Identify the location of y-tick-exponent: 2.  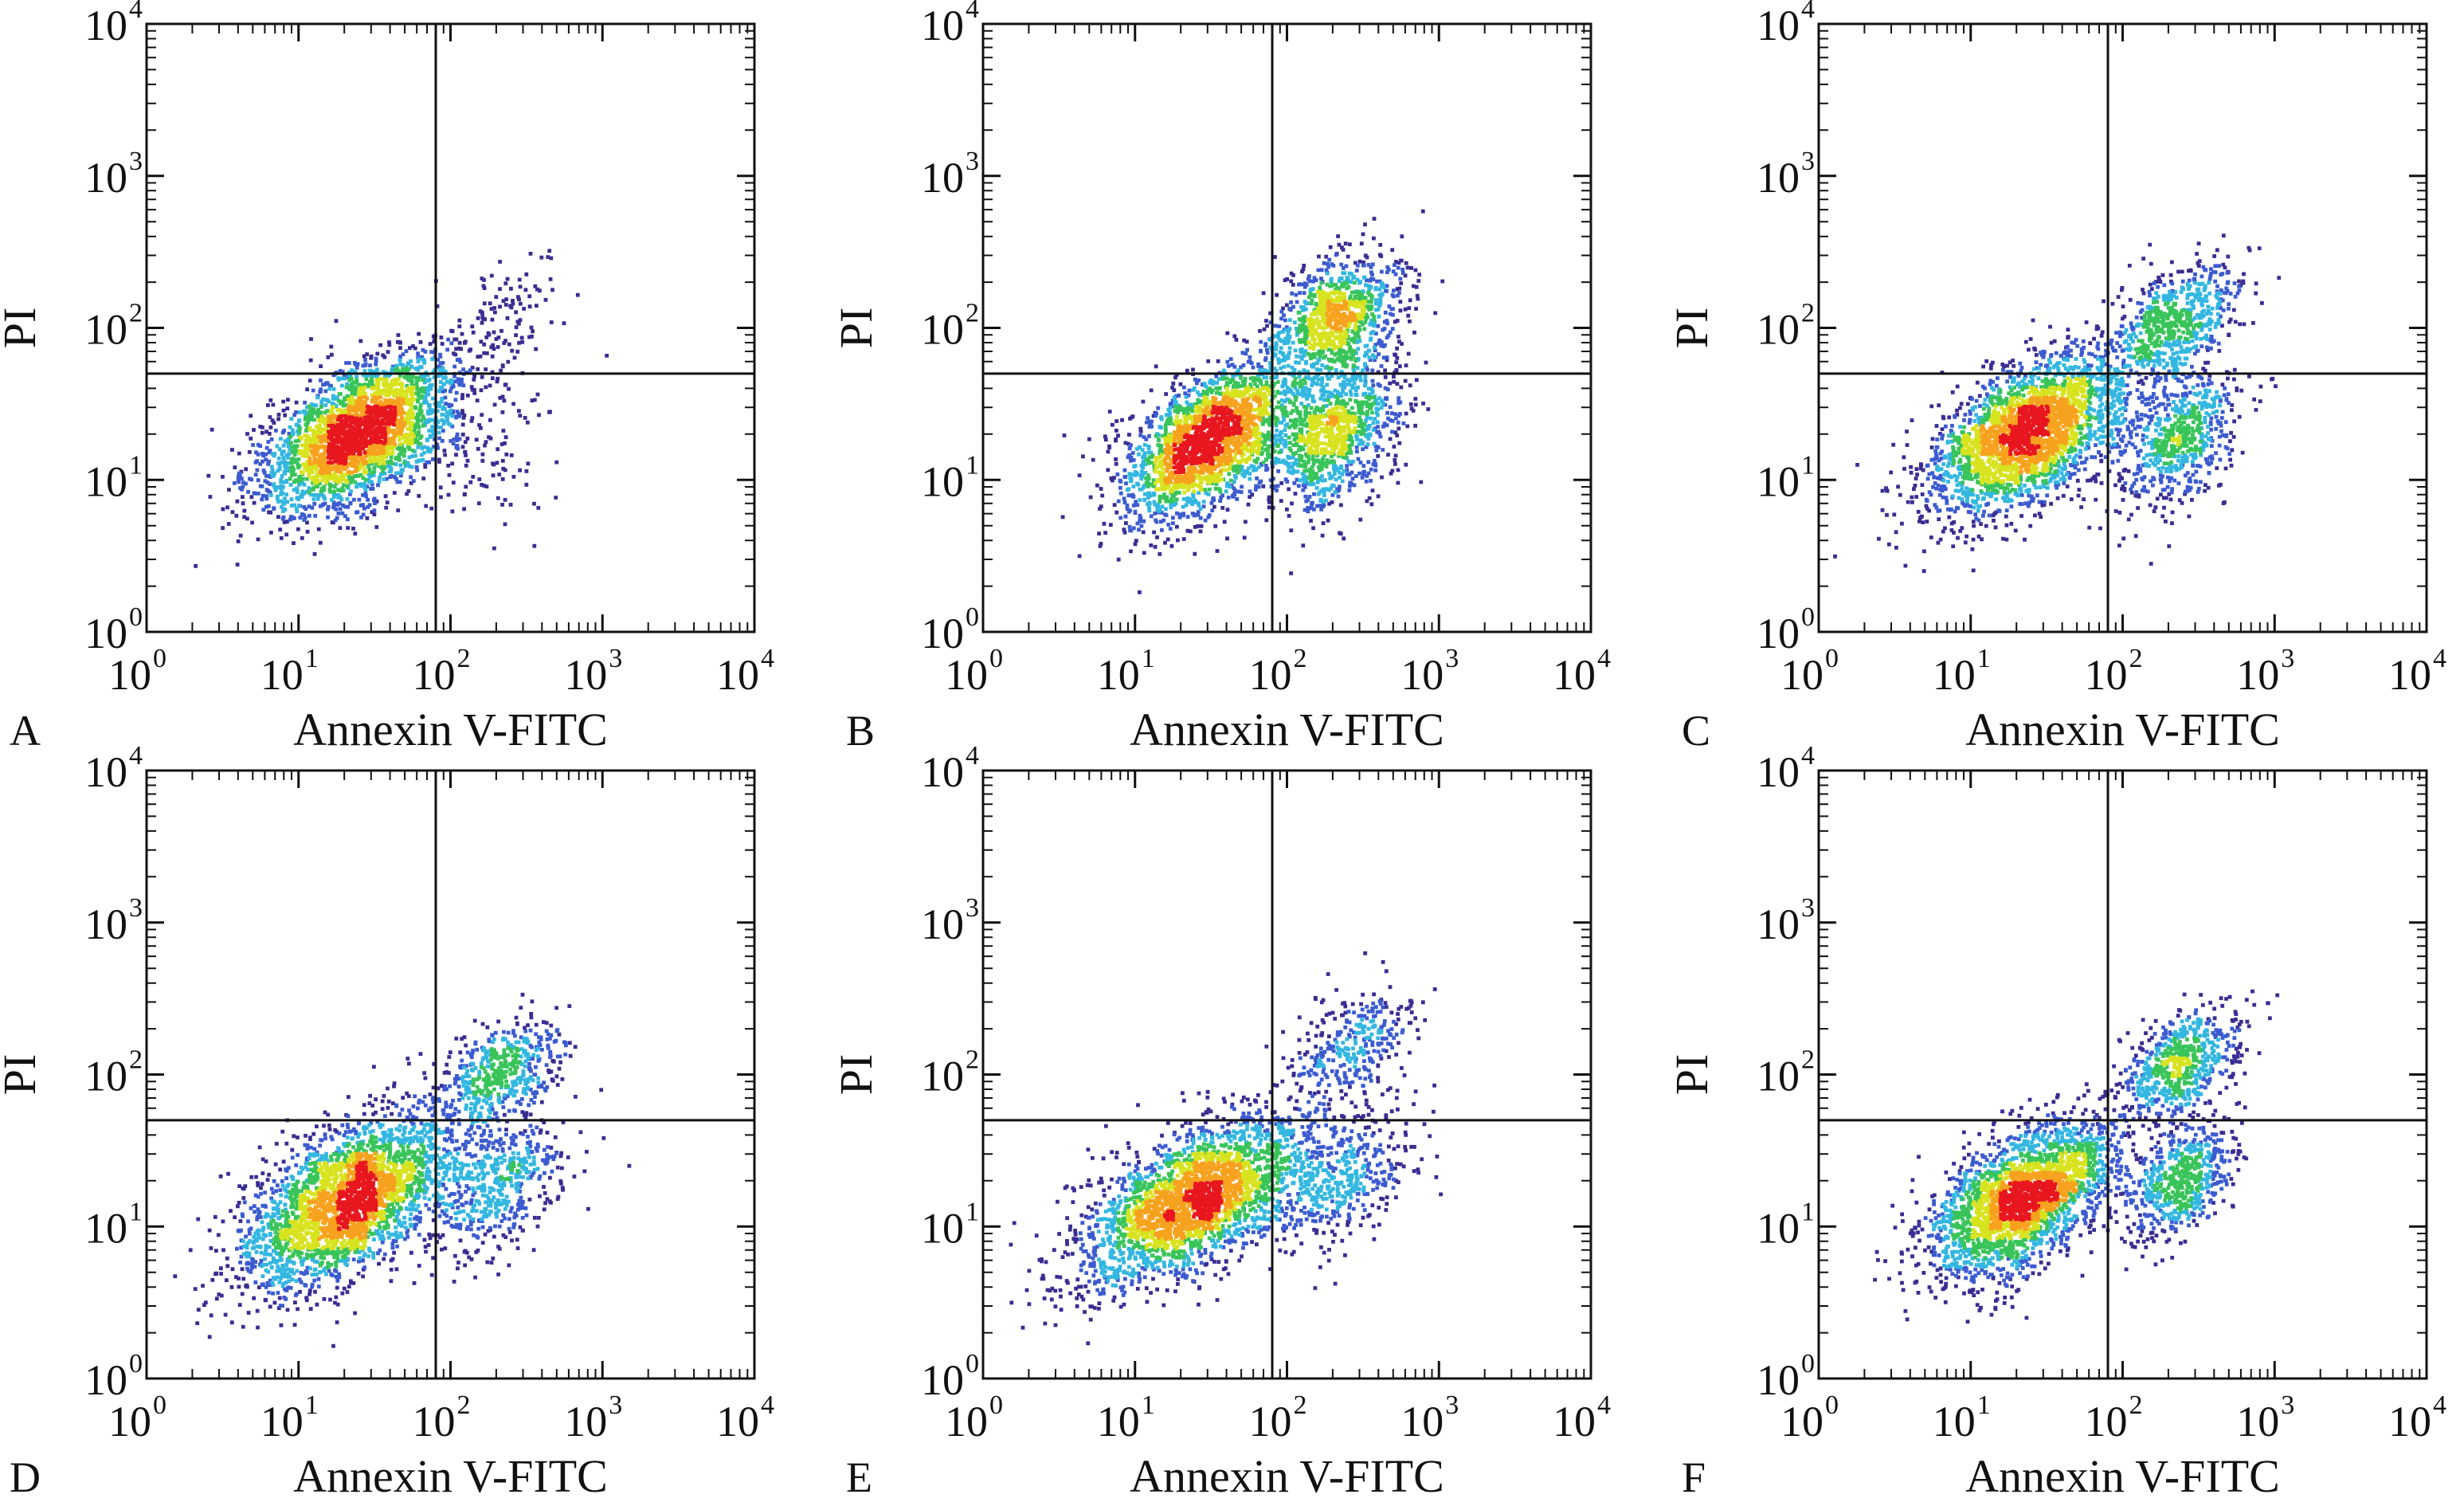
(136, 313).